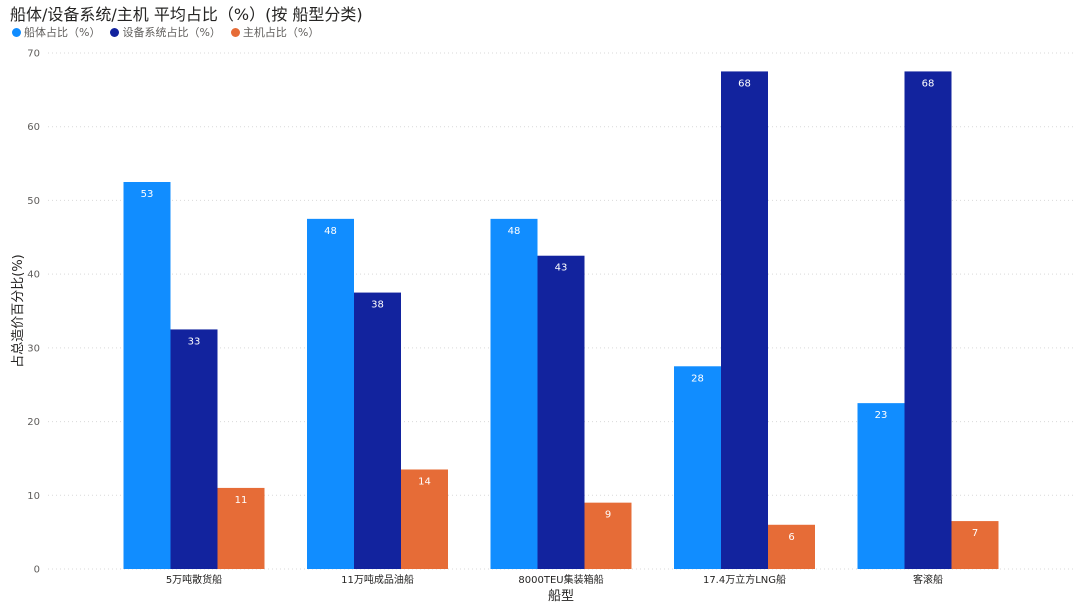  I want to click on bar-s0-c2, so click(514, 393).